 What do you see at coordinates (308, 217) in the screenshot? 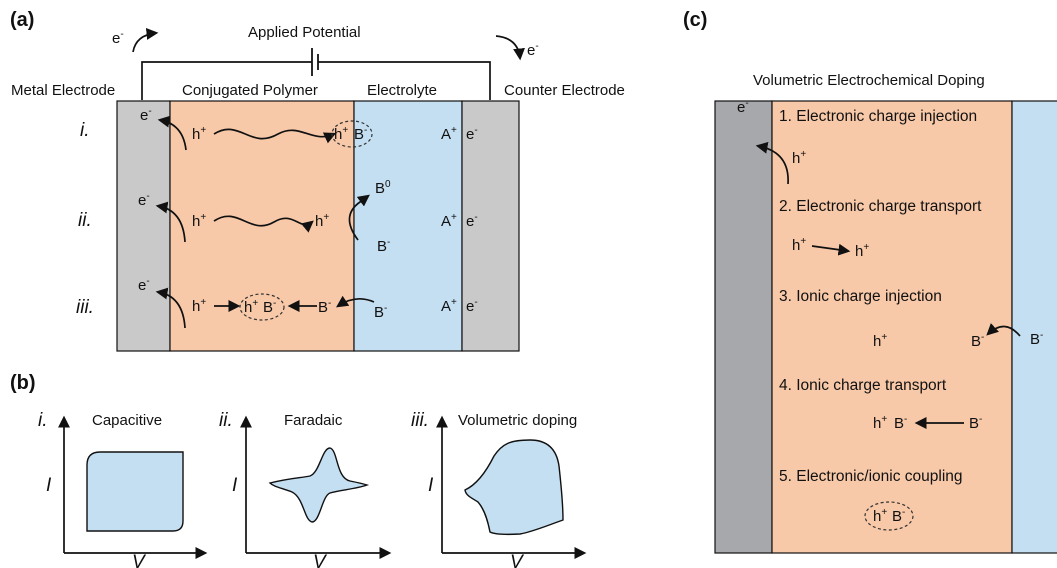
I see `row-ii: e- h+ h+ B0 B- A+ e-` at bounding box center [308, 217].